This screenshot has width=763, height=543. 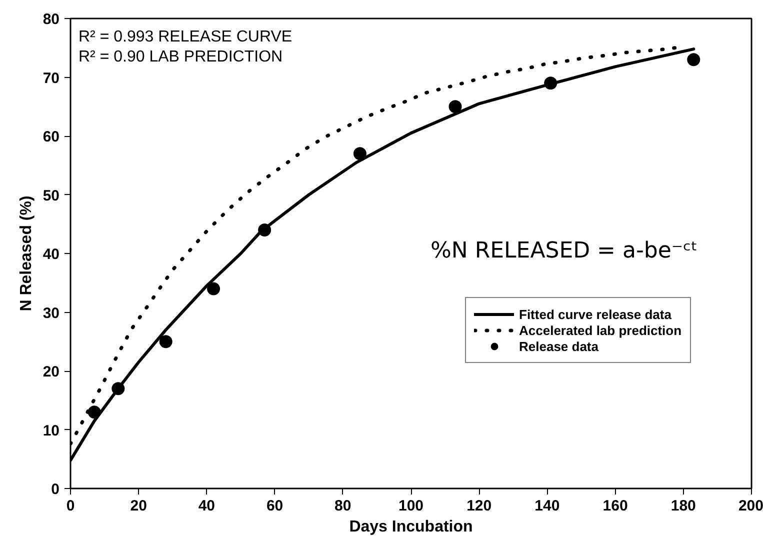 I want to click on x-tick-label: 120, so click(x=479, y=506).